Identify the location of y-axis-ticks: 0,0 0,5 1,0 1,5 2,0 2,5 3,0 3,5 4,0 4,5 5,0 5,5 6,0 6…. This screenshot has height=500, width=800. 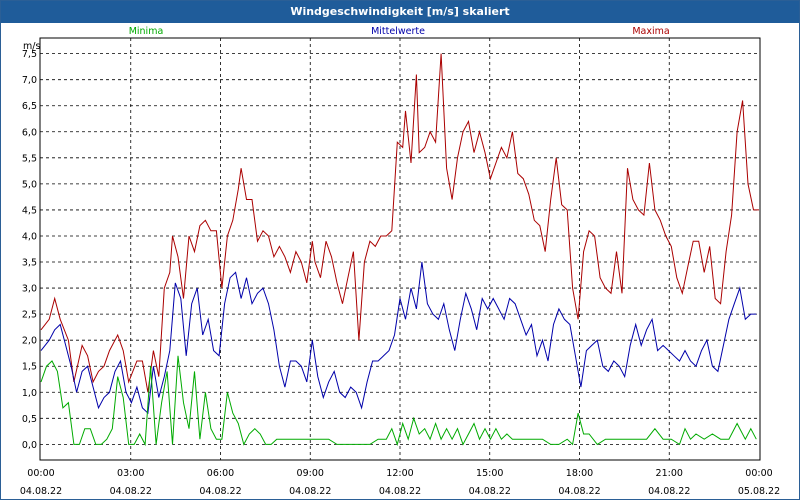
(29, 250).